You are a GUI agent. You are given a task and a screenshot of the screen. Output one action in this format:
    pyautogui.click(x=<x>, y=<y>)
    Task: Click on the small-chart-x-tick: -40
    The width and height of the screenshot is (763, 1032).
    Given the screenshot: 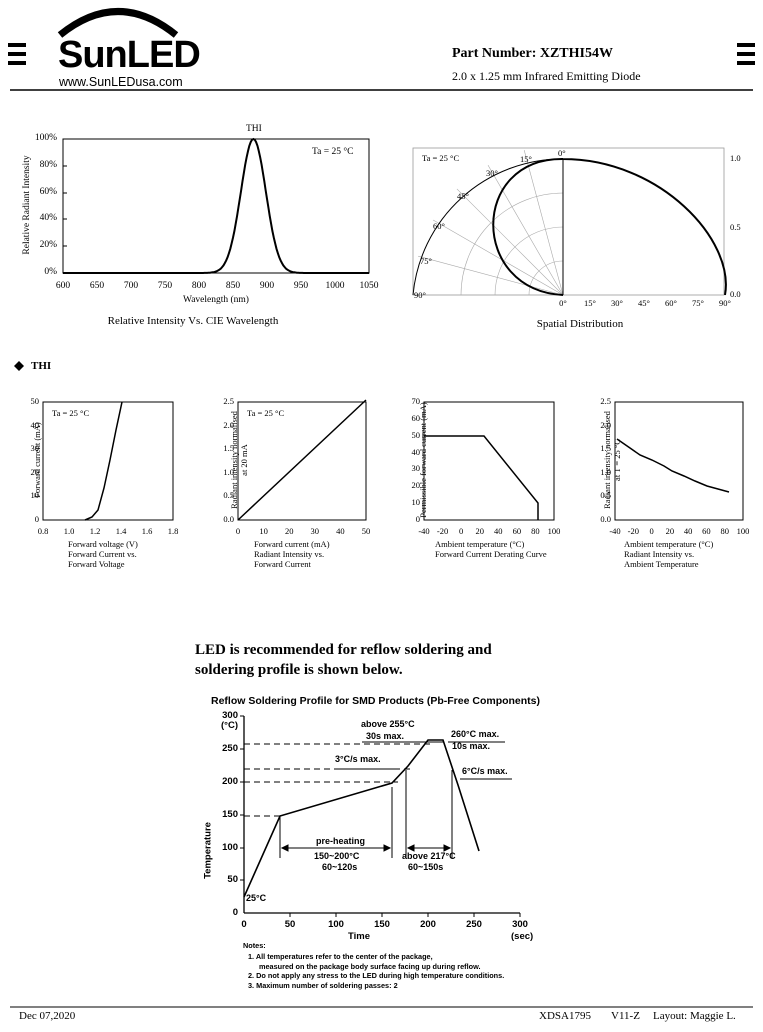 What is the action you would take?
    pyautogui.click(x=424, y=531)
    